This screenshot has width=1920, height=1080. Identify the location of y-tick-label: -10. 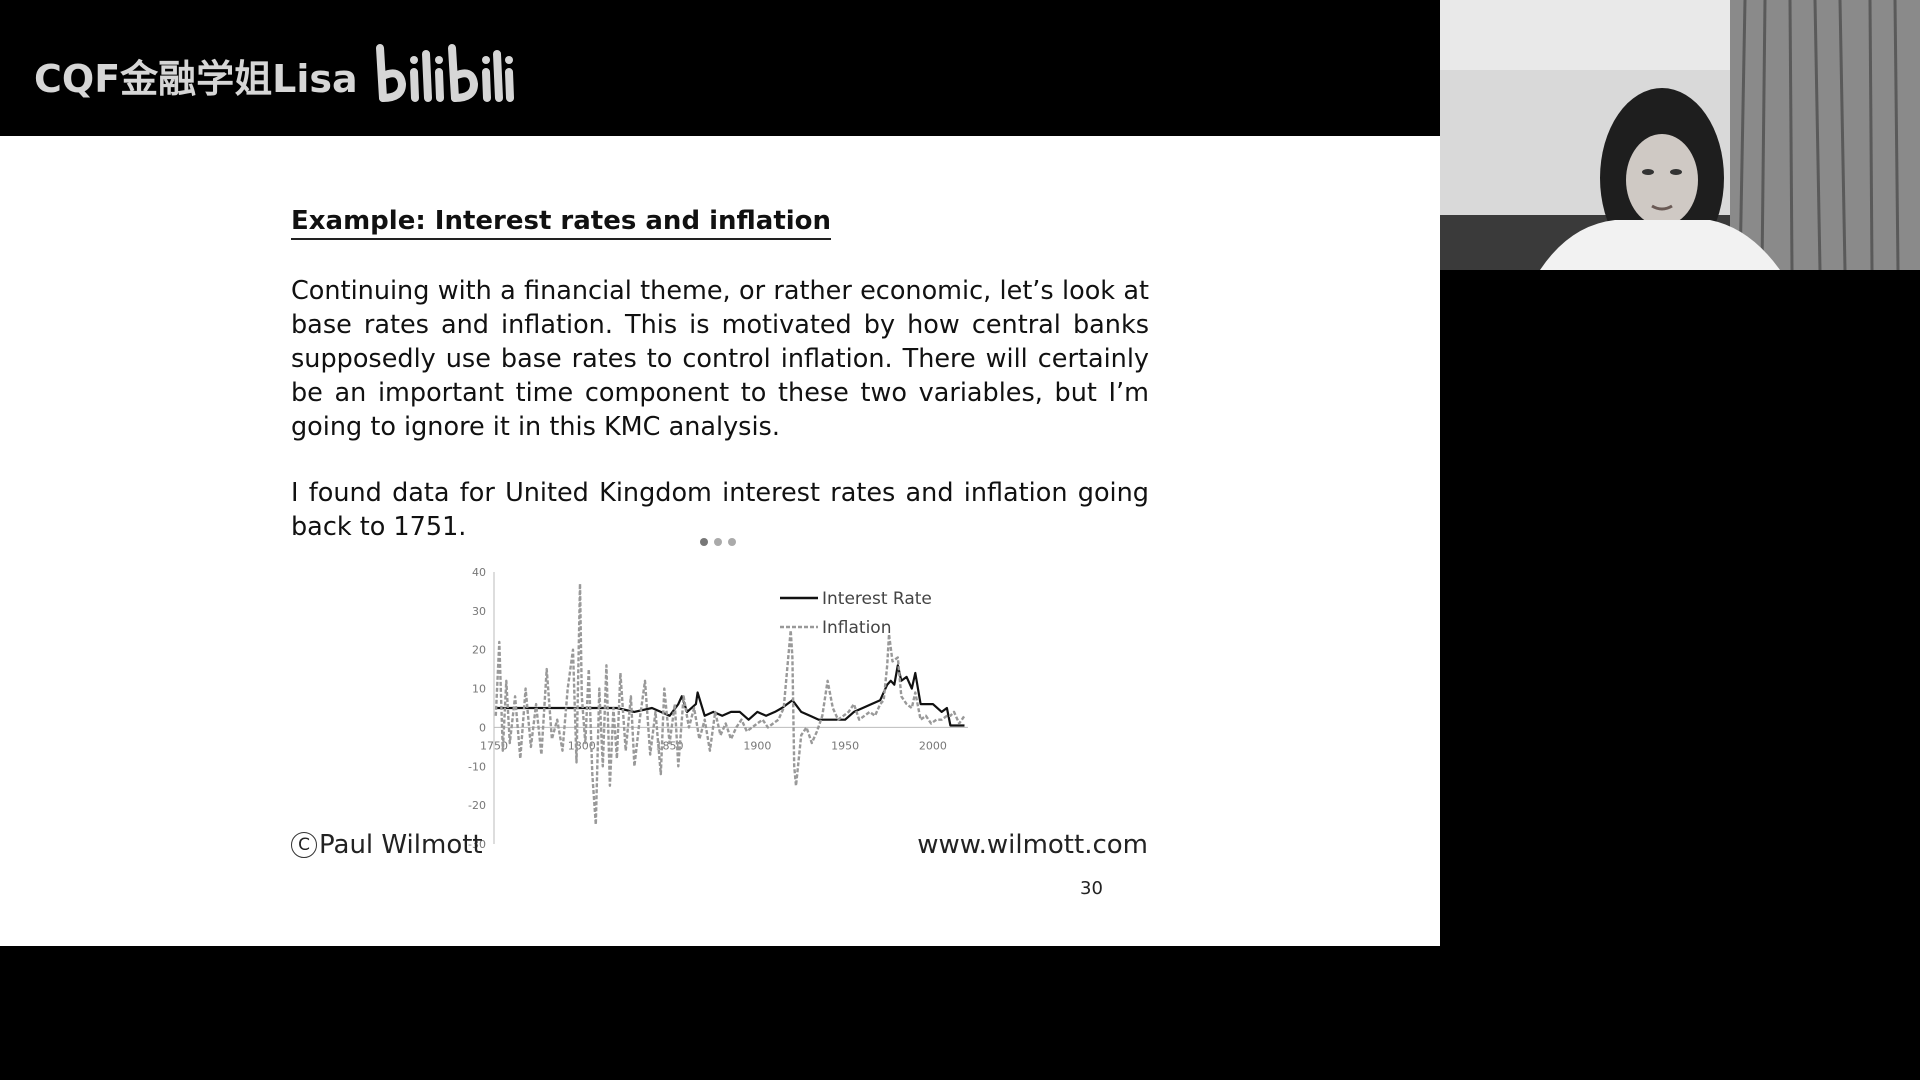
(477, 766).